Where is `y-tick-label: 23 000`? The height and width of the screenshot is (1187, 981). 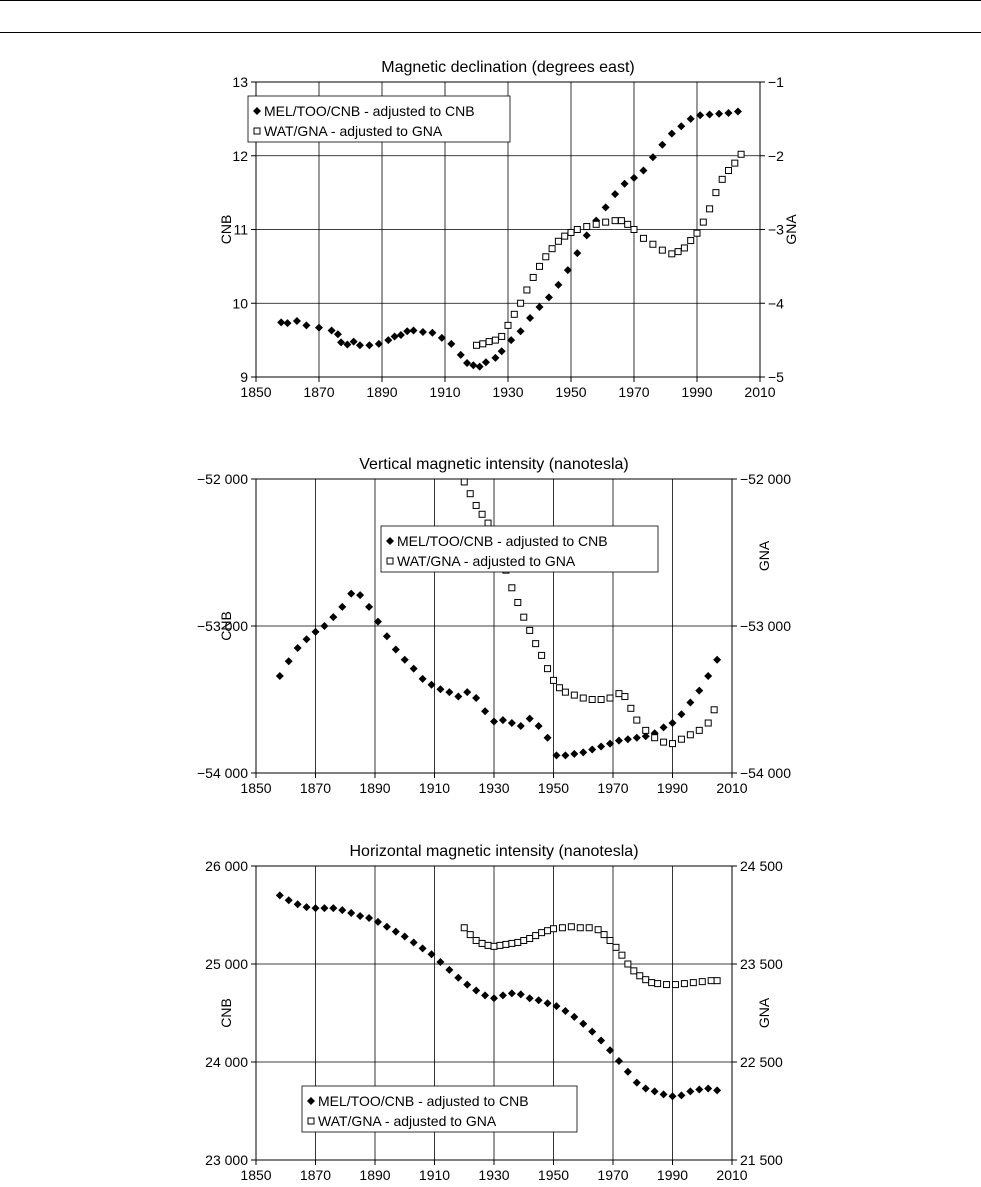
y-tick-label: 23 000 is located at coordinates (226, 1160).